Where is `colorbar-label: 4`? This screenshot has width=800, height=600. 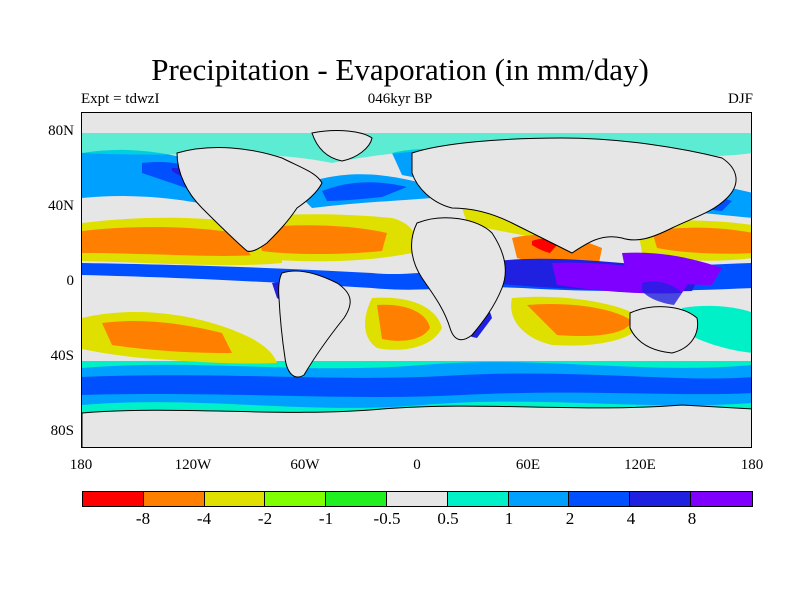 colorbar-label: 4 is located at coordinates (631, 518).